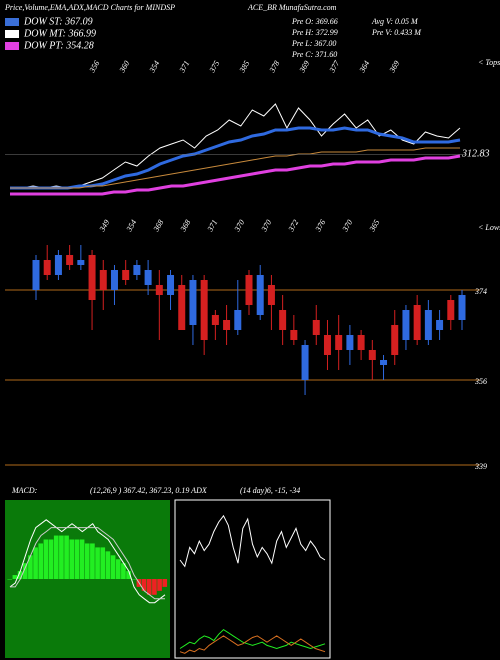 This screenshot has width=500, height=660. Describe the element at coordinates (293, 226) in the screenshot. I see `low-label: 372` at that location.